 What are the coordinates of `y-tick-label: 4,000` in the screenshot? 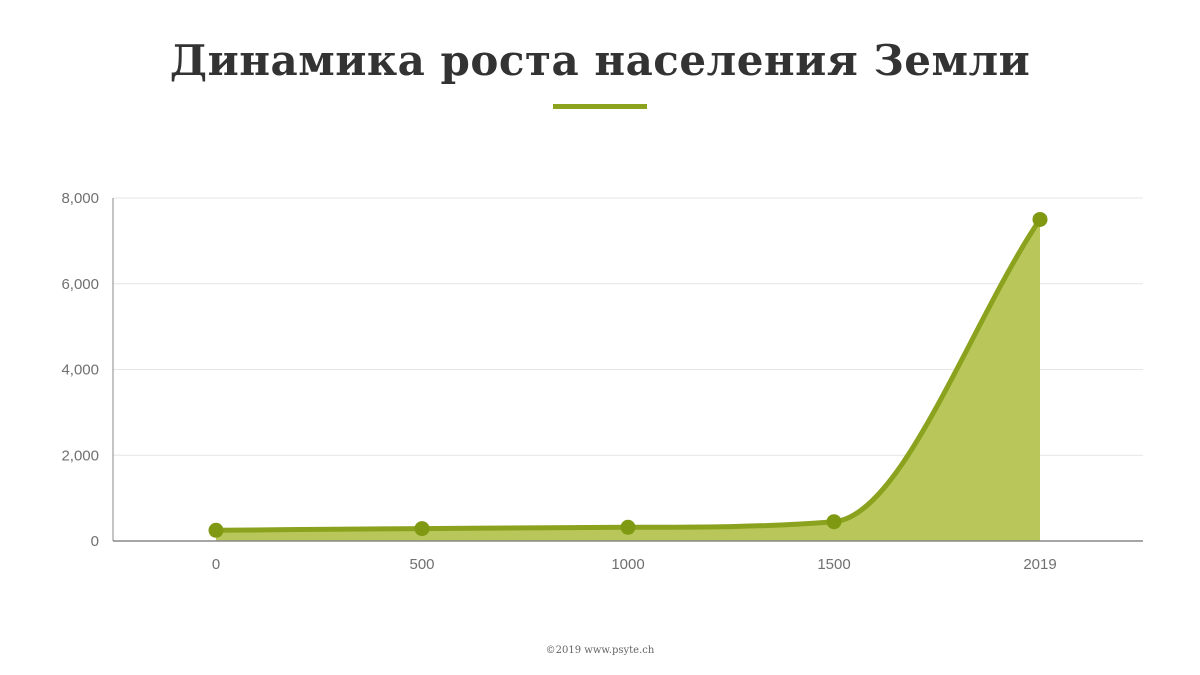 It's located at (80, 370).